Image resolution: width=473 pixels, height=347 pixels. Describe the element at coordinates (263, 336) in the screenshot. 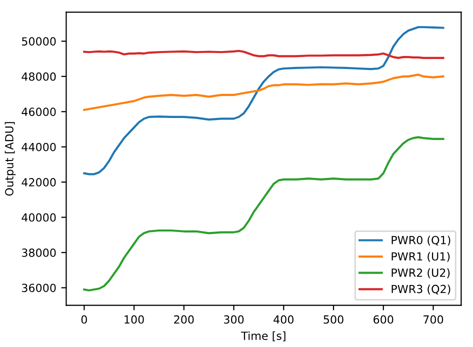

I see `x-axis-title: Time [s]` at that location.